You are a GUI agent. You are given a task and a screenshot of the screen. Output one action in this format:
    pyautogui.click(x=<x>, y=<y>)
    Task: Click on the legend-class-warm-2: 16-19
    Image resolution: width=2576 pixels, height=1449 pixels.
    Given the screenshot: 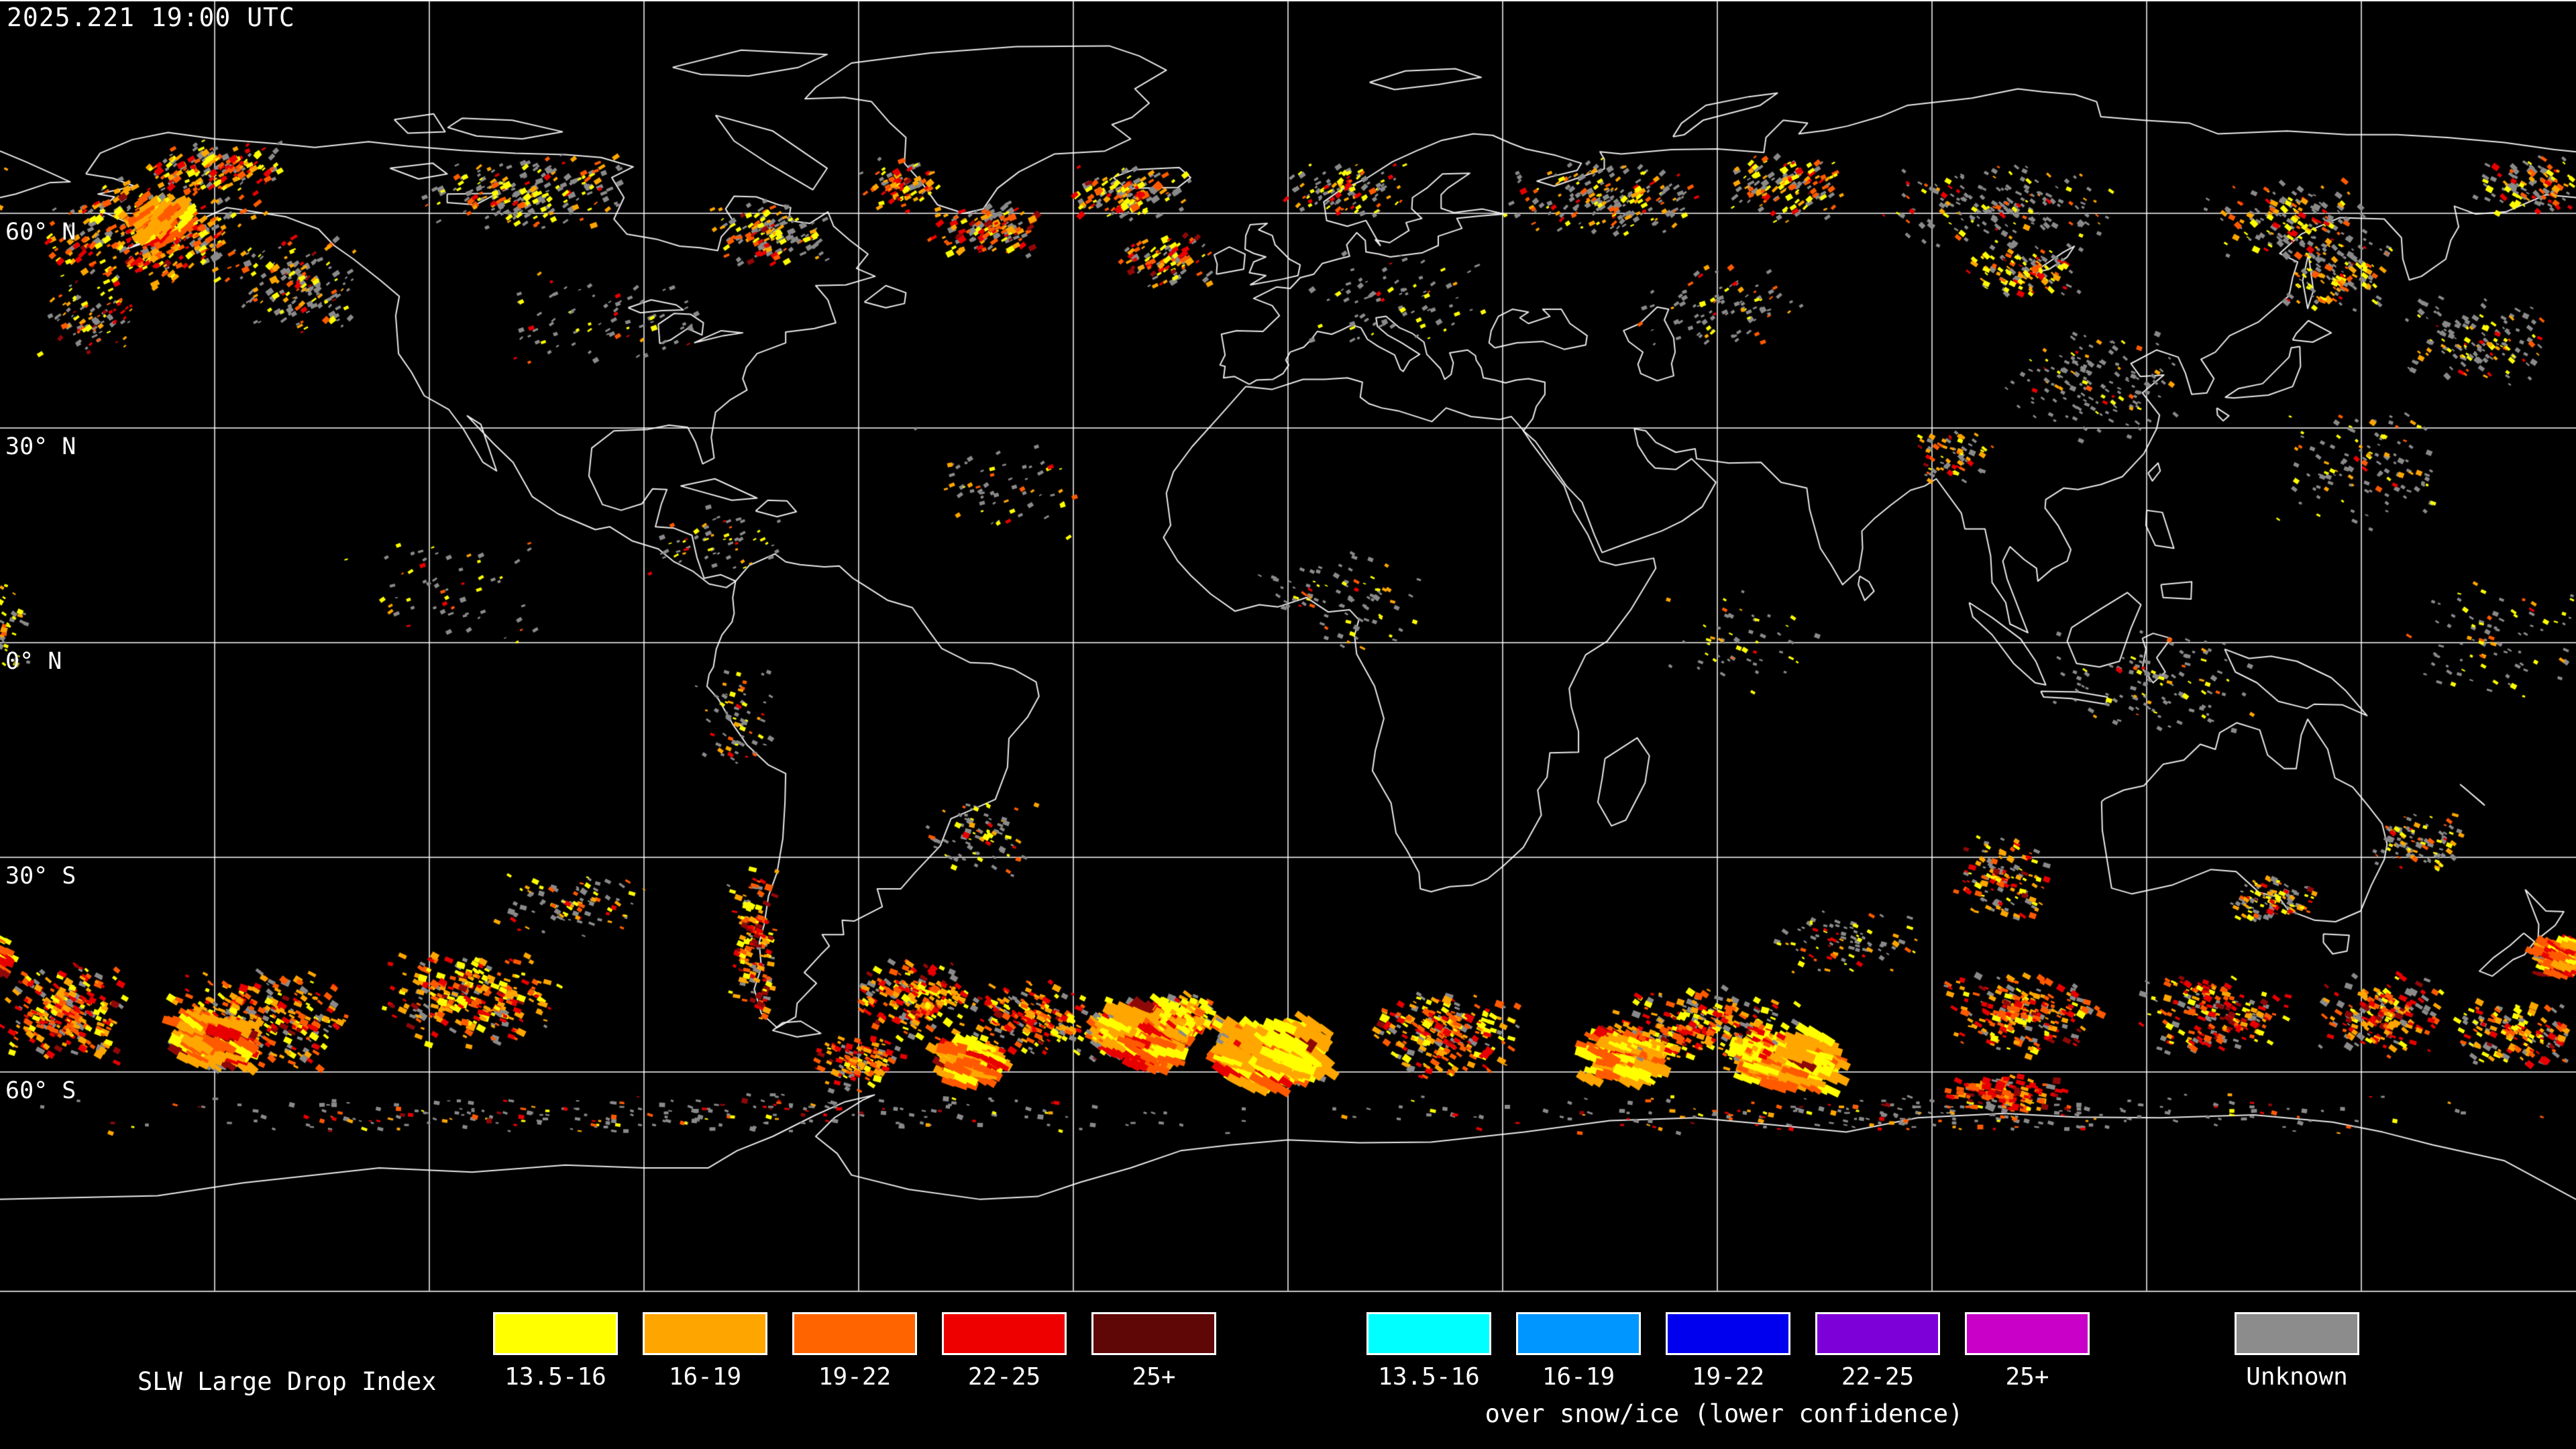 What is the action you would take?
    pyautogui.click(x=705, y=1351)
    